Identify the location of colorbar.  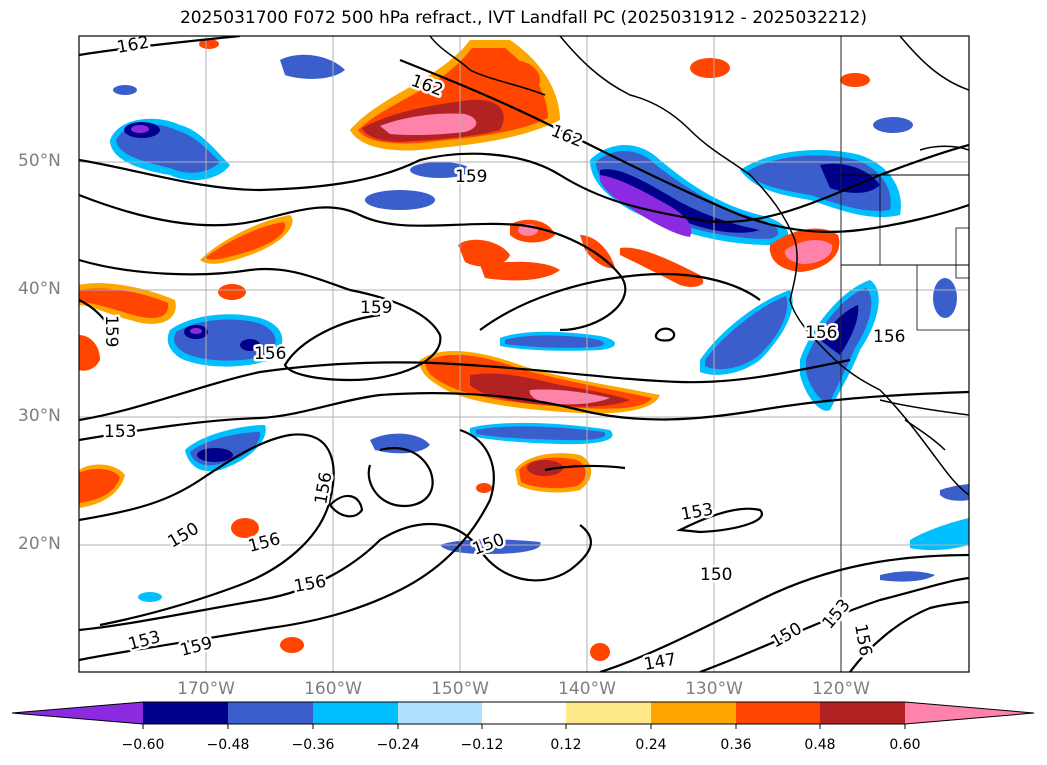
(523, 715).